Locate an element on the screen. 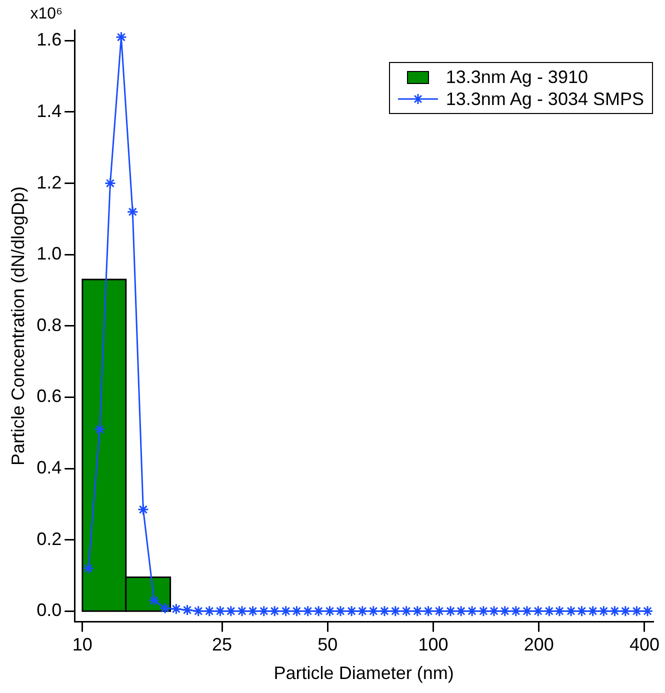 Image resolution: width=665 pixels, height=693 pixels. y-tick-label: 0.6 is located at coordinates (49, 396).